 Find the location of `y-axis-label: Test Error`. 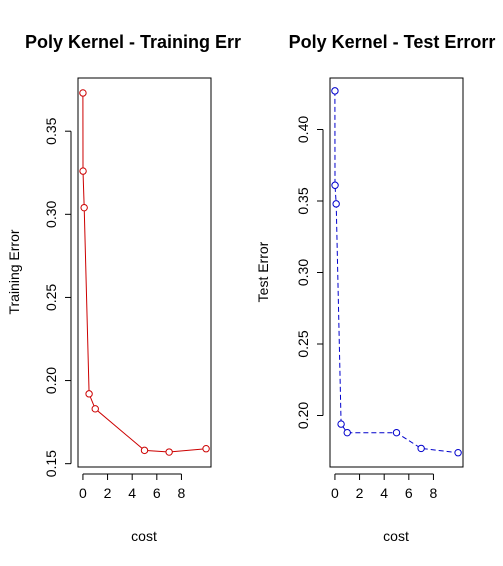

y-axis-label: Test Error is located at coordinates (263, 271).